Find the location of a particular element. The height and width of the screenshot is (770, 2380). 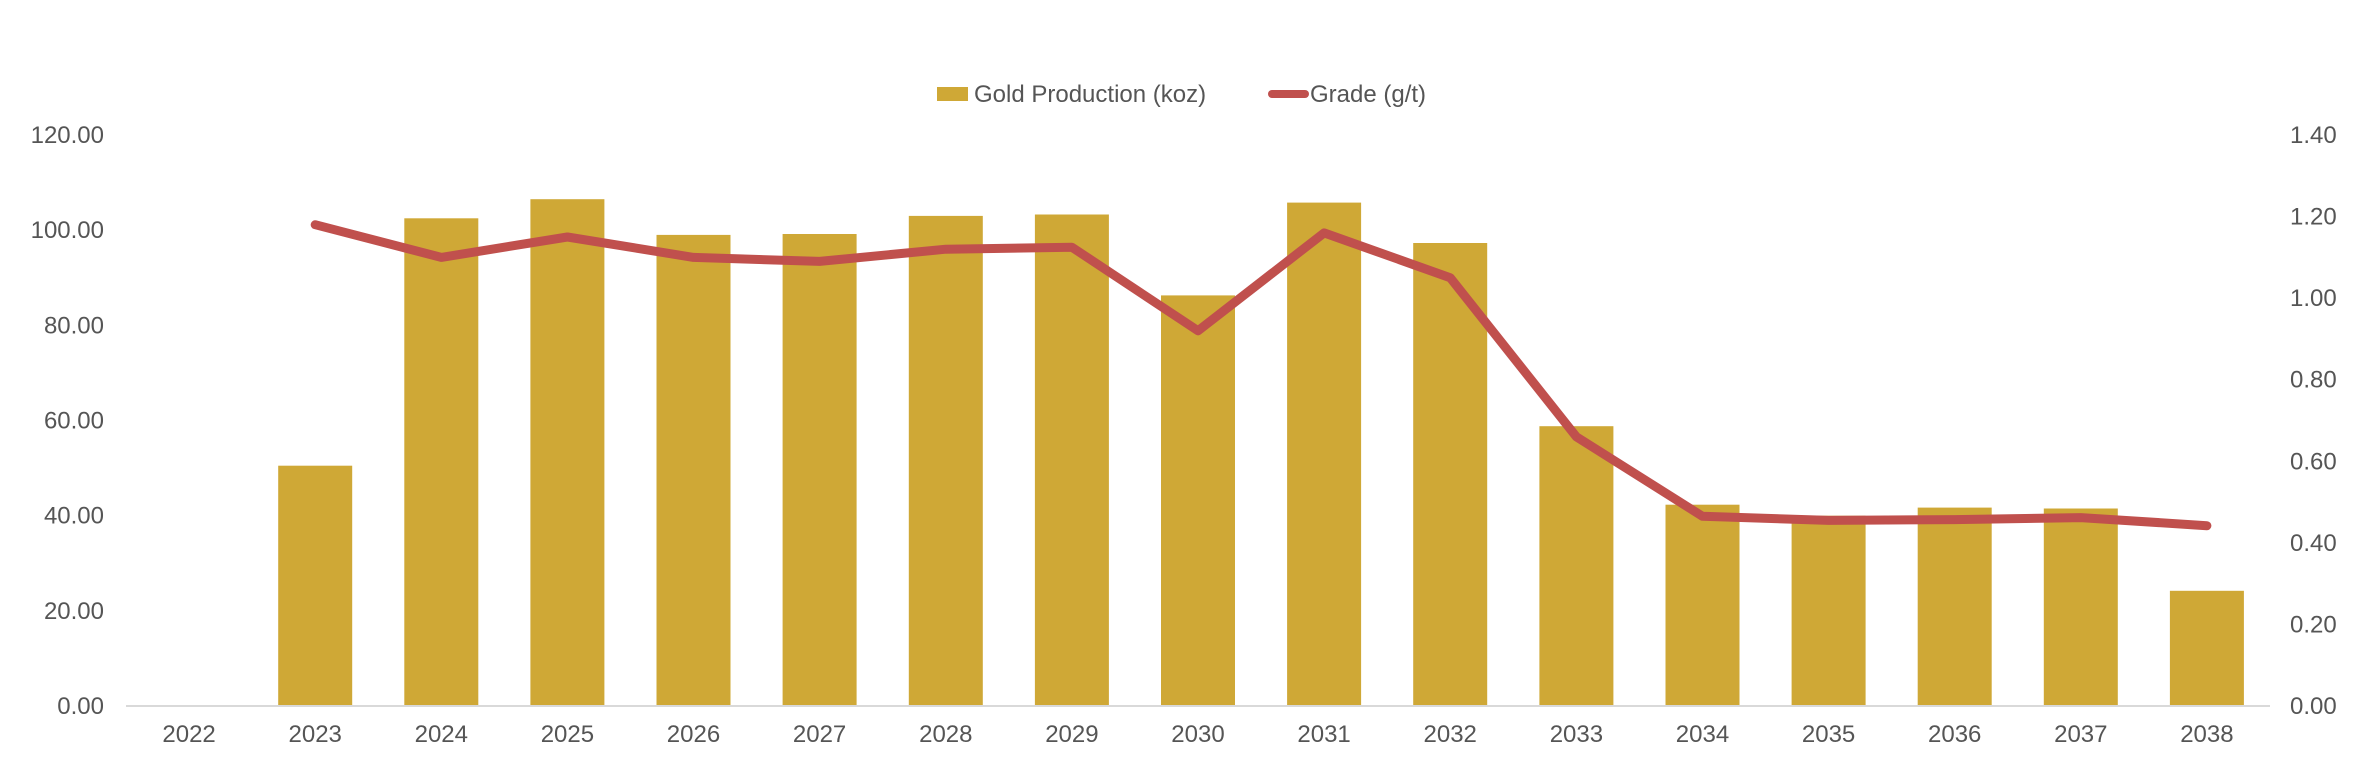

legend: Gold Production (koz) Grade (g/t) is located at coordinates (1181, 94).